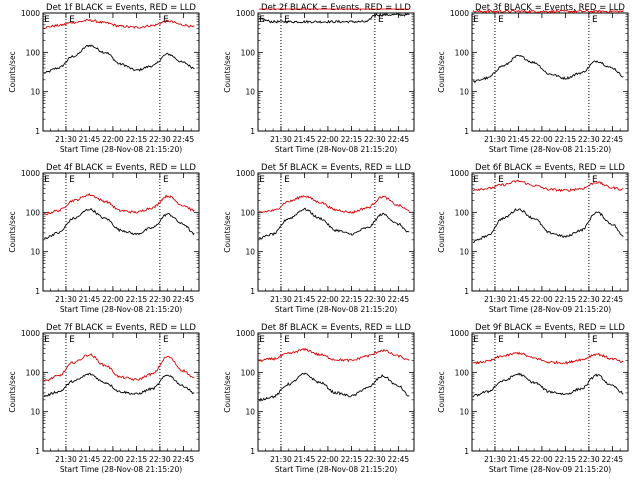 The width and height of the screenshot is (640, 480). What do you see at coordinates (121, 168) in the screenshot?
I see `chart-title: Det 4f BLACK = Events, RED = LLD` at bounding box center [121, 168].